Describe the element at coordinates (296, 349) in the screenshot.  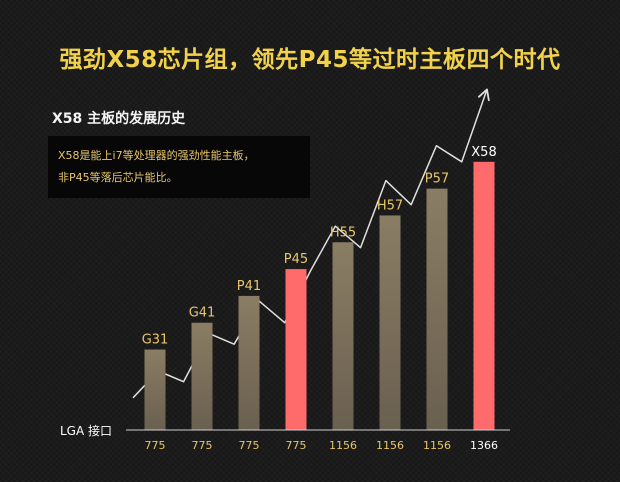
I see `bar-p45` at that location.